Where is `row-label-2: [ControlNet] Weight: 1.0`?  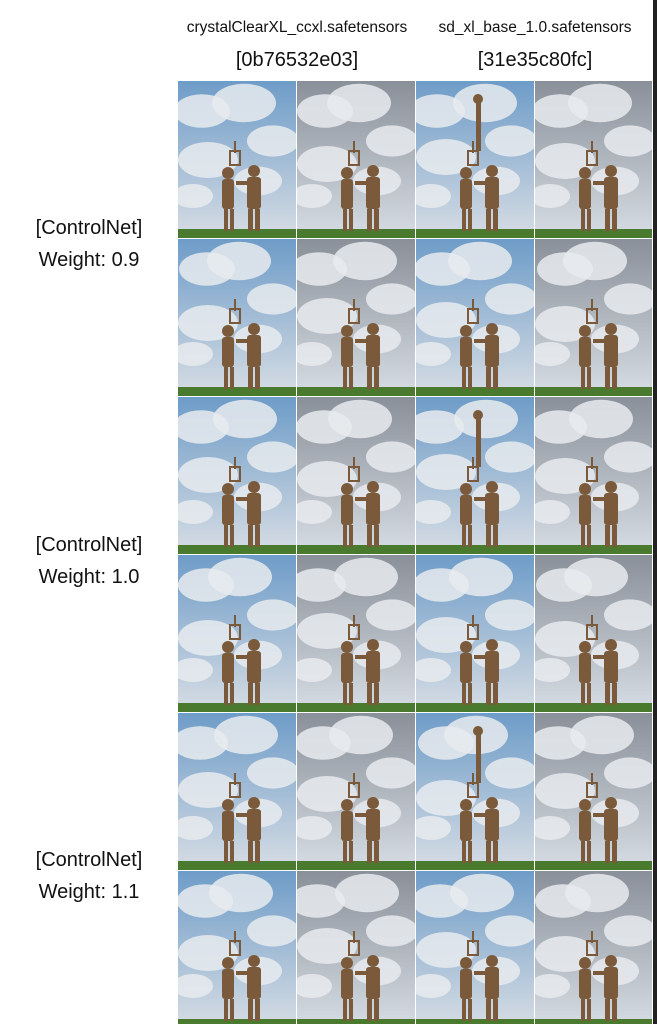
row-label-2: [ControlNet] Weight: 1.0 is located at coordinates (89, 561).